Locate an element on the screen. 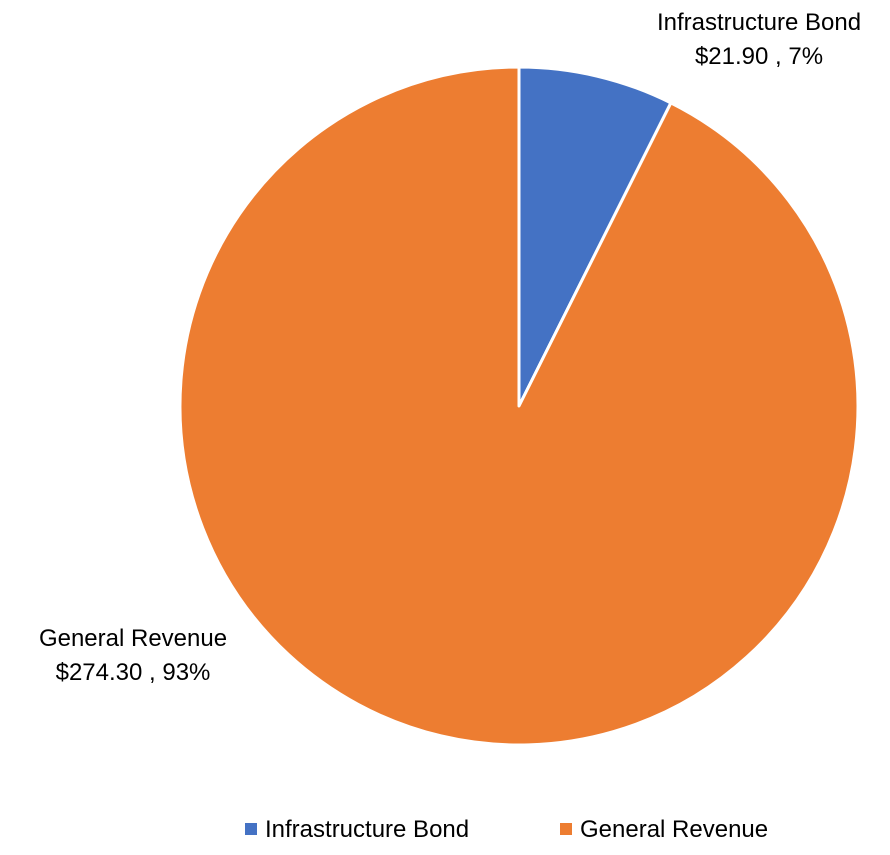  data-label-general-revenue-name: General Revenue is located at coordinates (133, 638).